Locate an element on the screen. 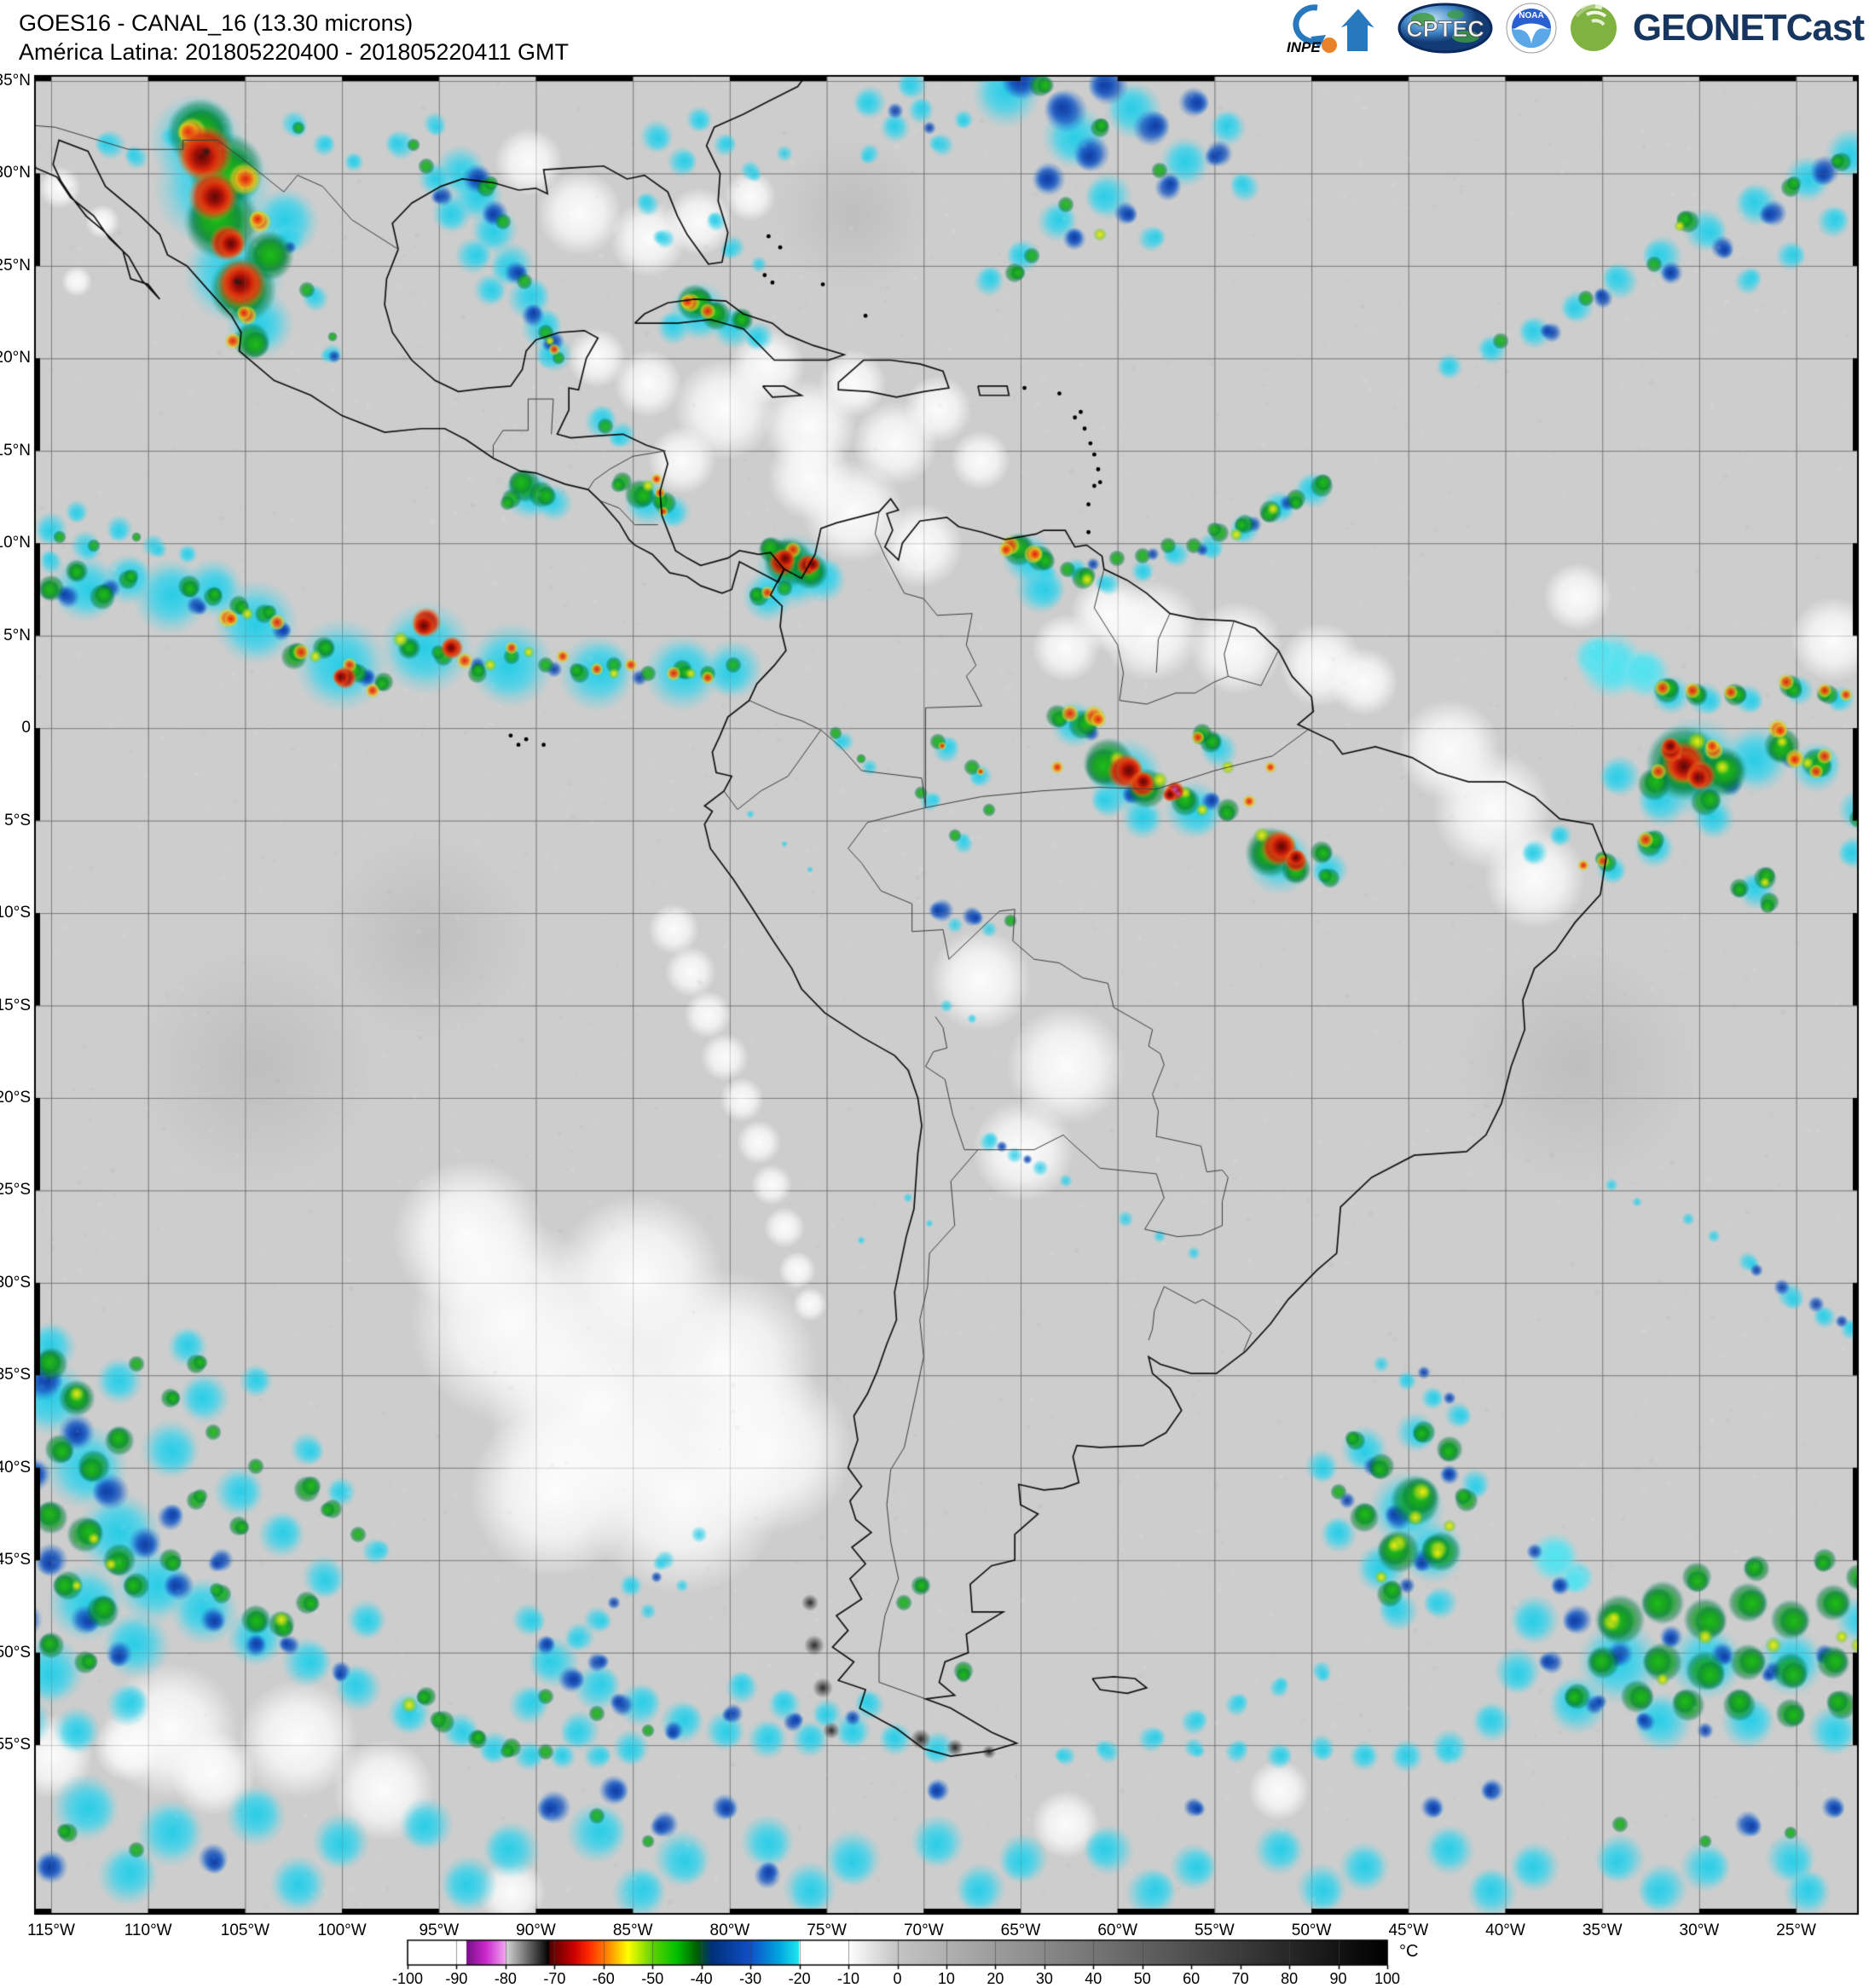 This screenshot has height=1988, width=1869. colorbar-tick-label: -90 is located at coordinates (456, 1978).